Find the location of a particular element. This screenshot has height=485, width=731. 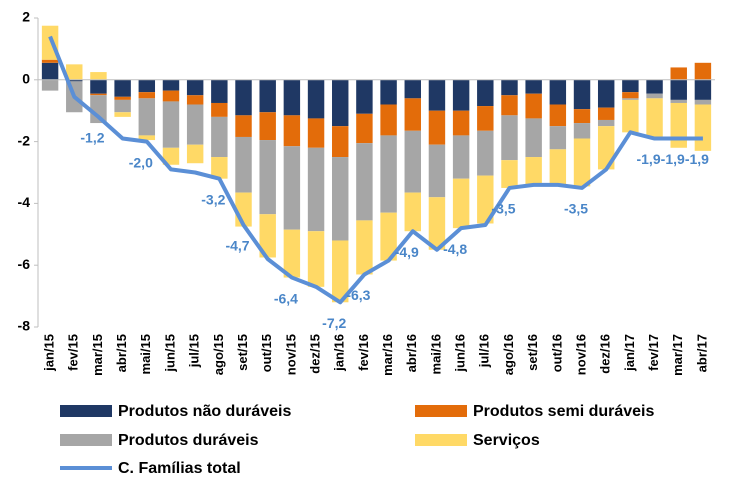

x-tick-label: jul/15 is located at coordinates (194, 351).